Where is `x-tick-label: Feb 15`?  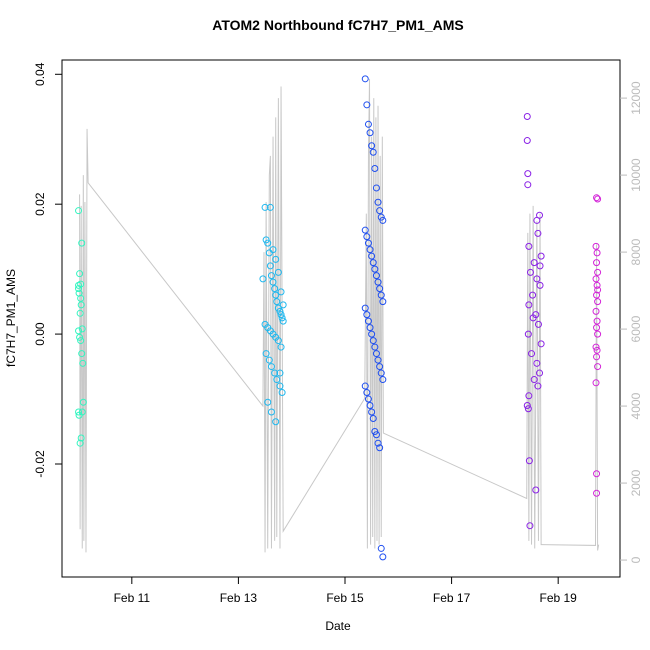 x-tick-label: Feb 15 is located at coordinates (345, 598).